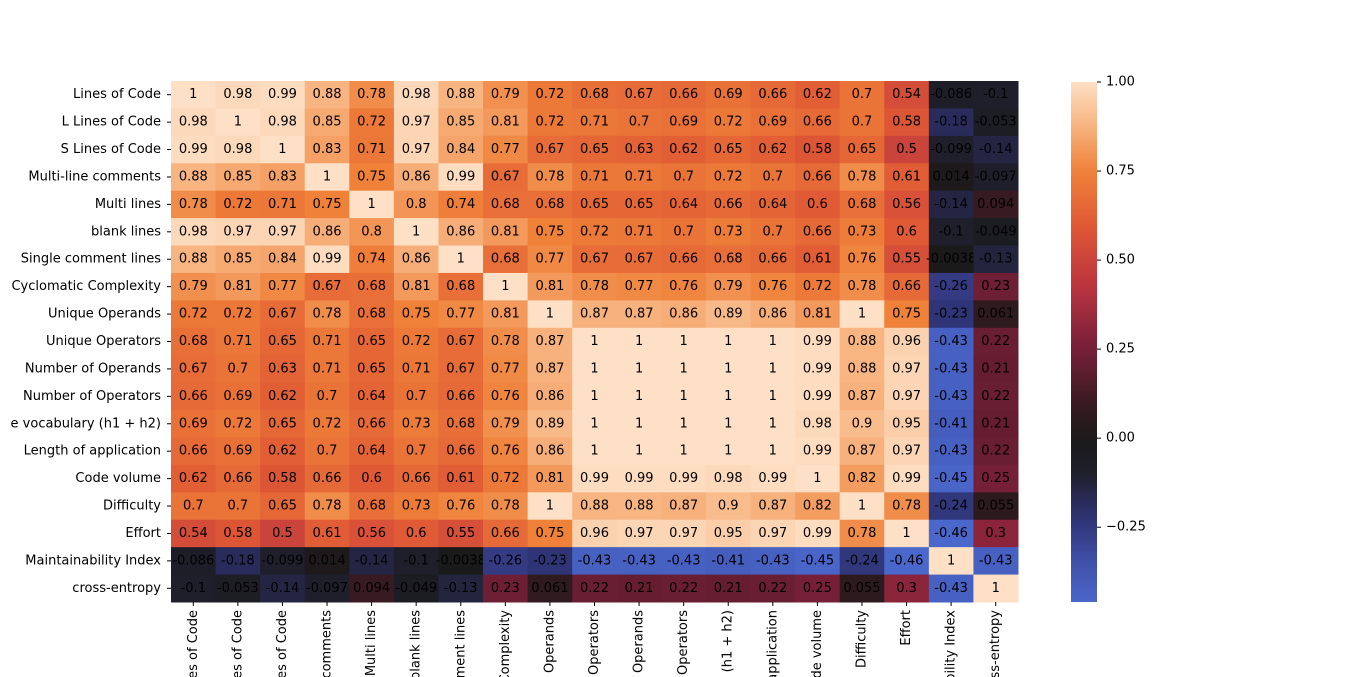  Describe the element at coordinates (951, 506) in the screenshot. I see `cell-label: -0.24` at that location.